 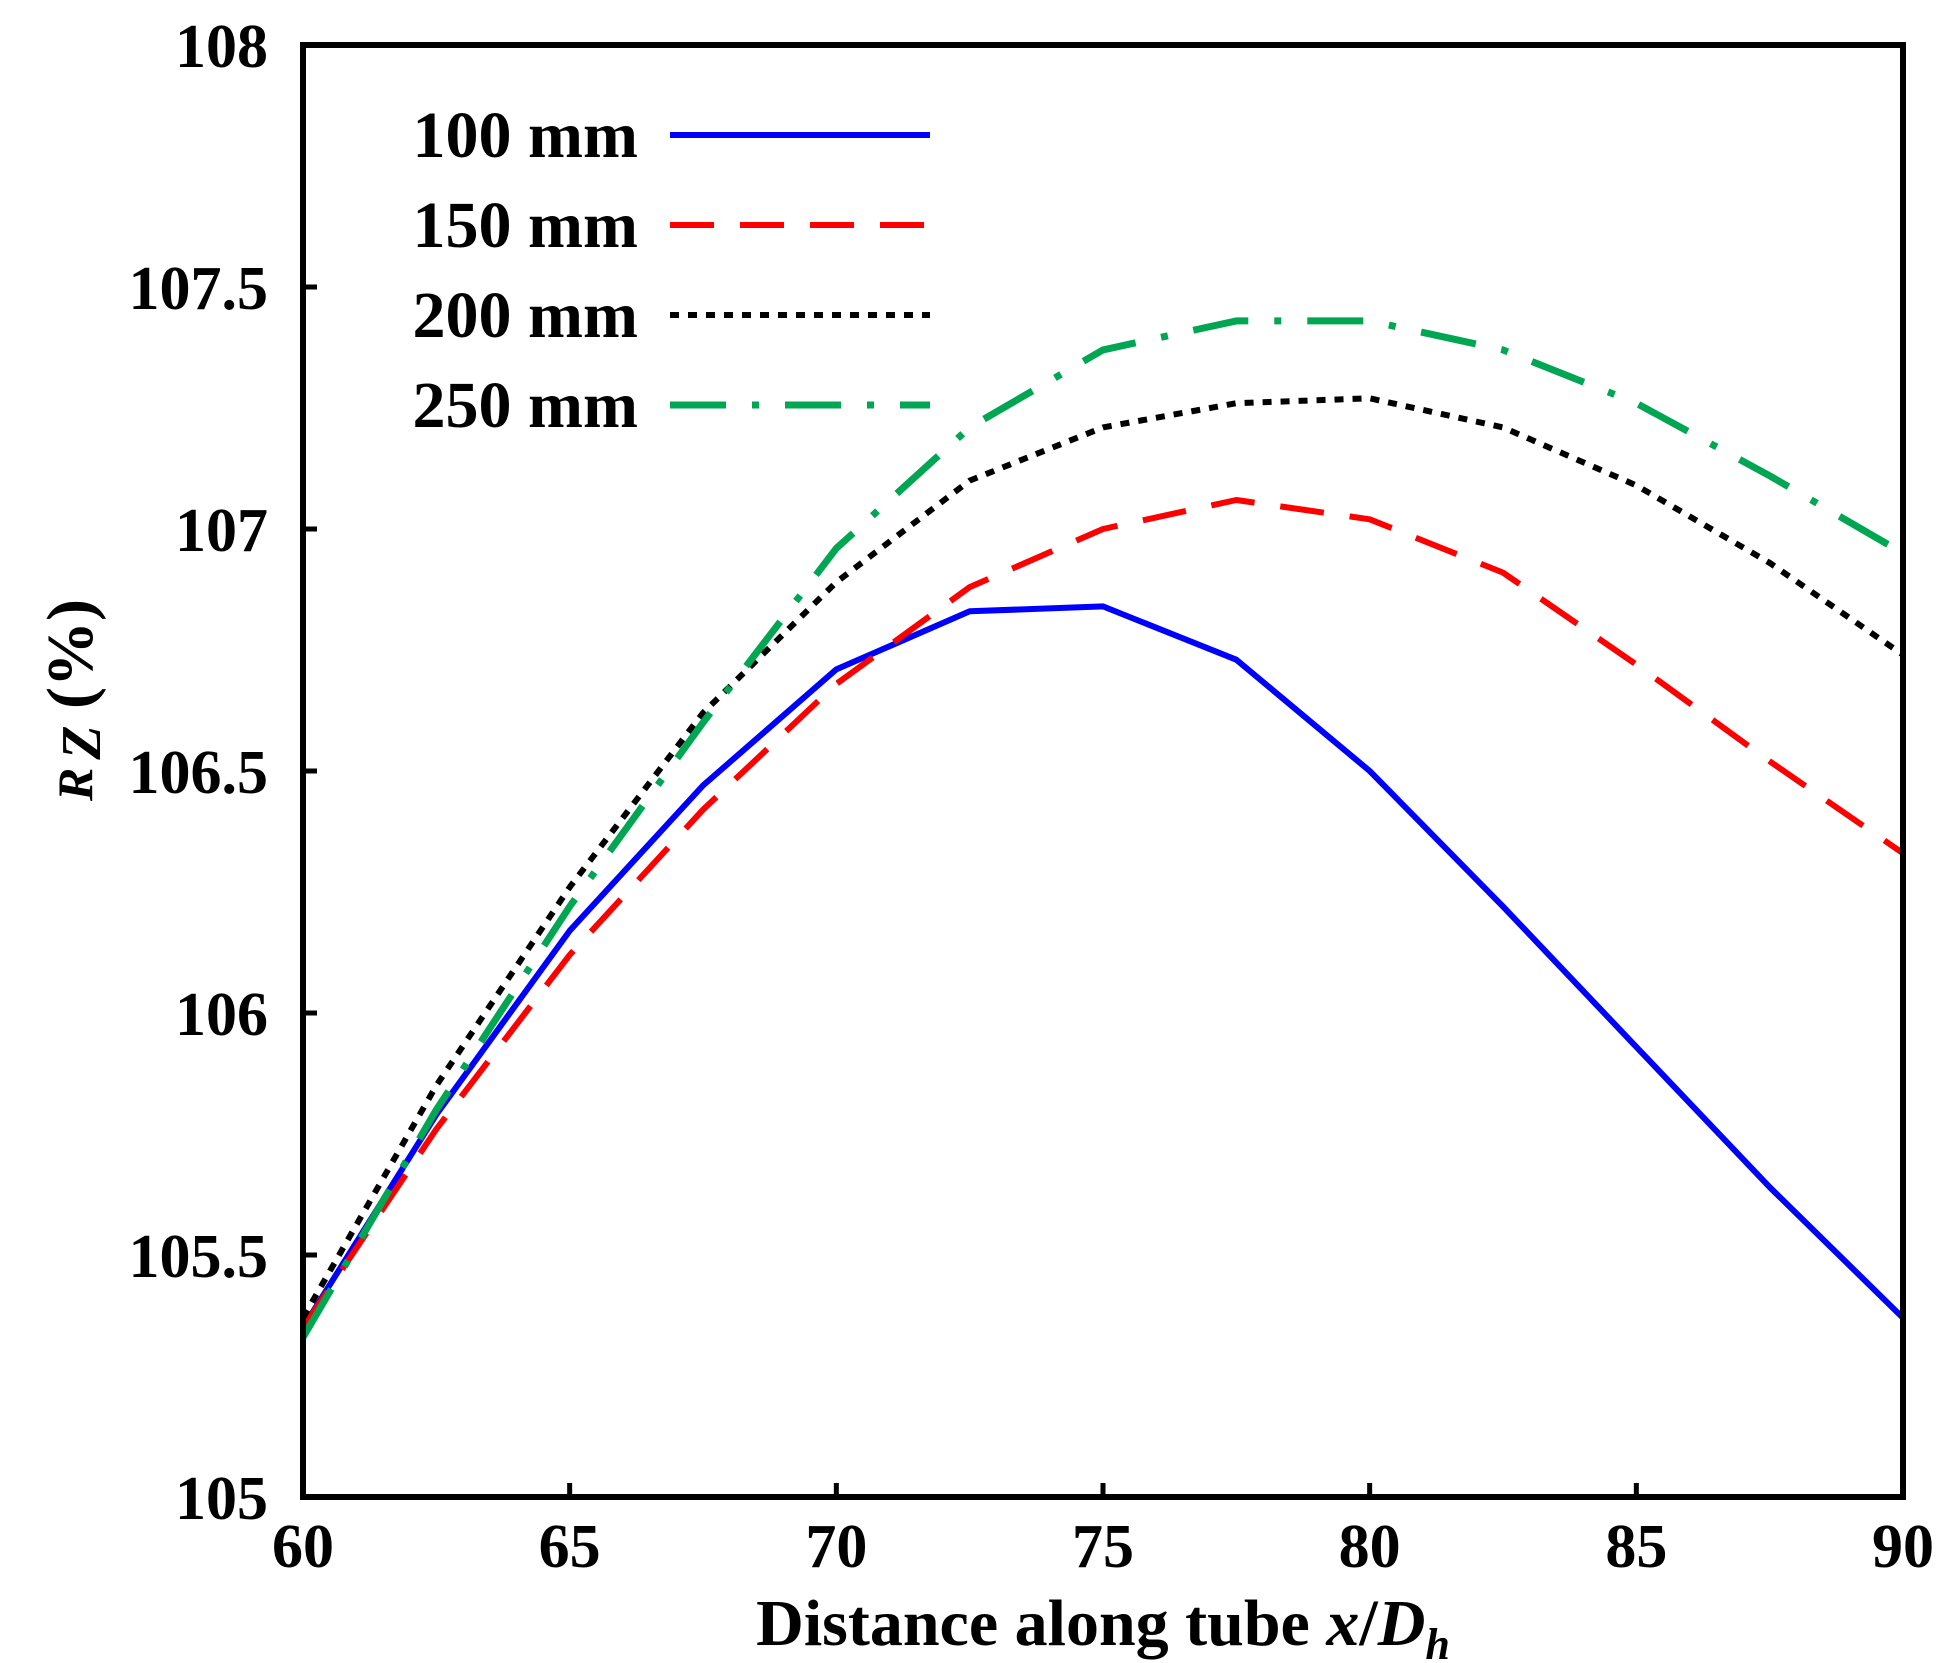 I want to click on x-axis-title-d: D, so click(x=1401, y=1623).